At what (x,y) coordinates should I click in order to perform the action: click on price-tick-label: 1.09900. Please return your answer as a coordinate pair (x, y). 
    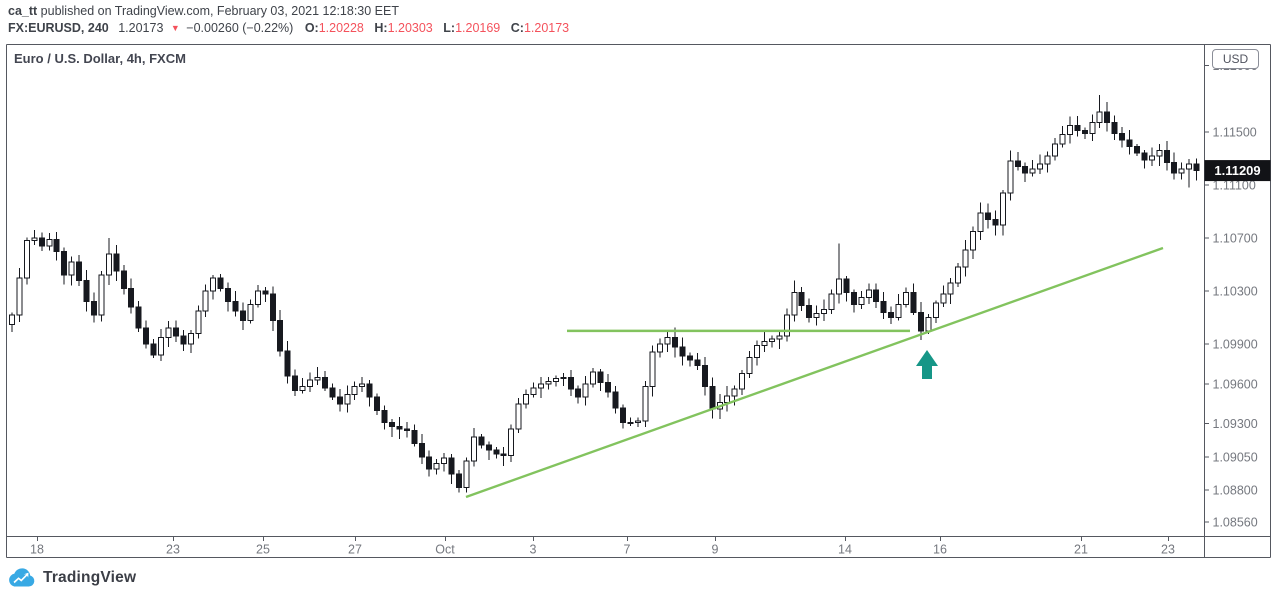
    Looking at the image, I should click on (1235, 345).